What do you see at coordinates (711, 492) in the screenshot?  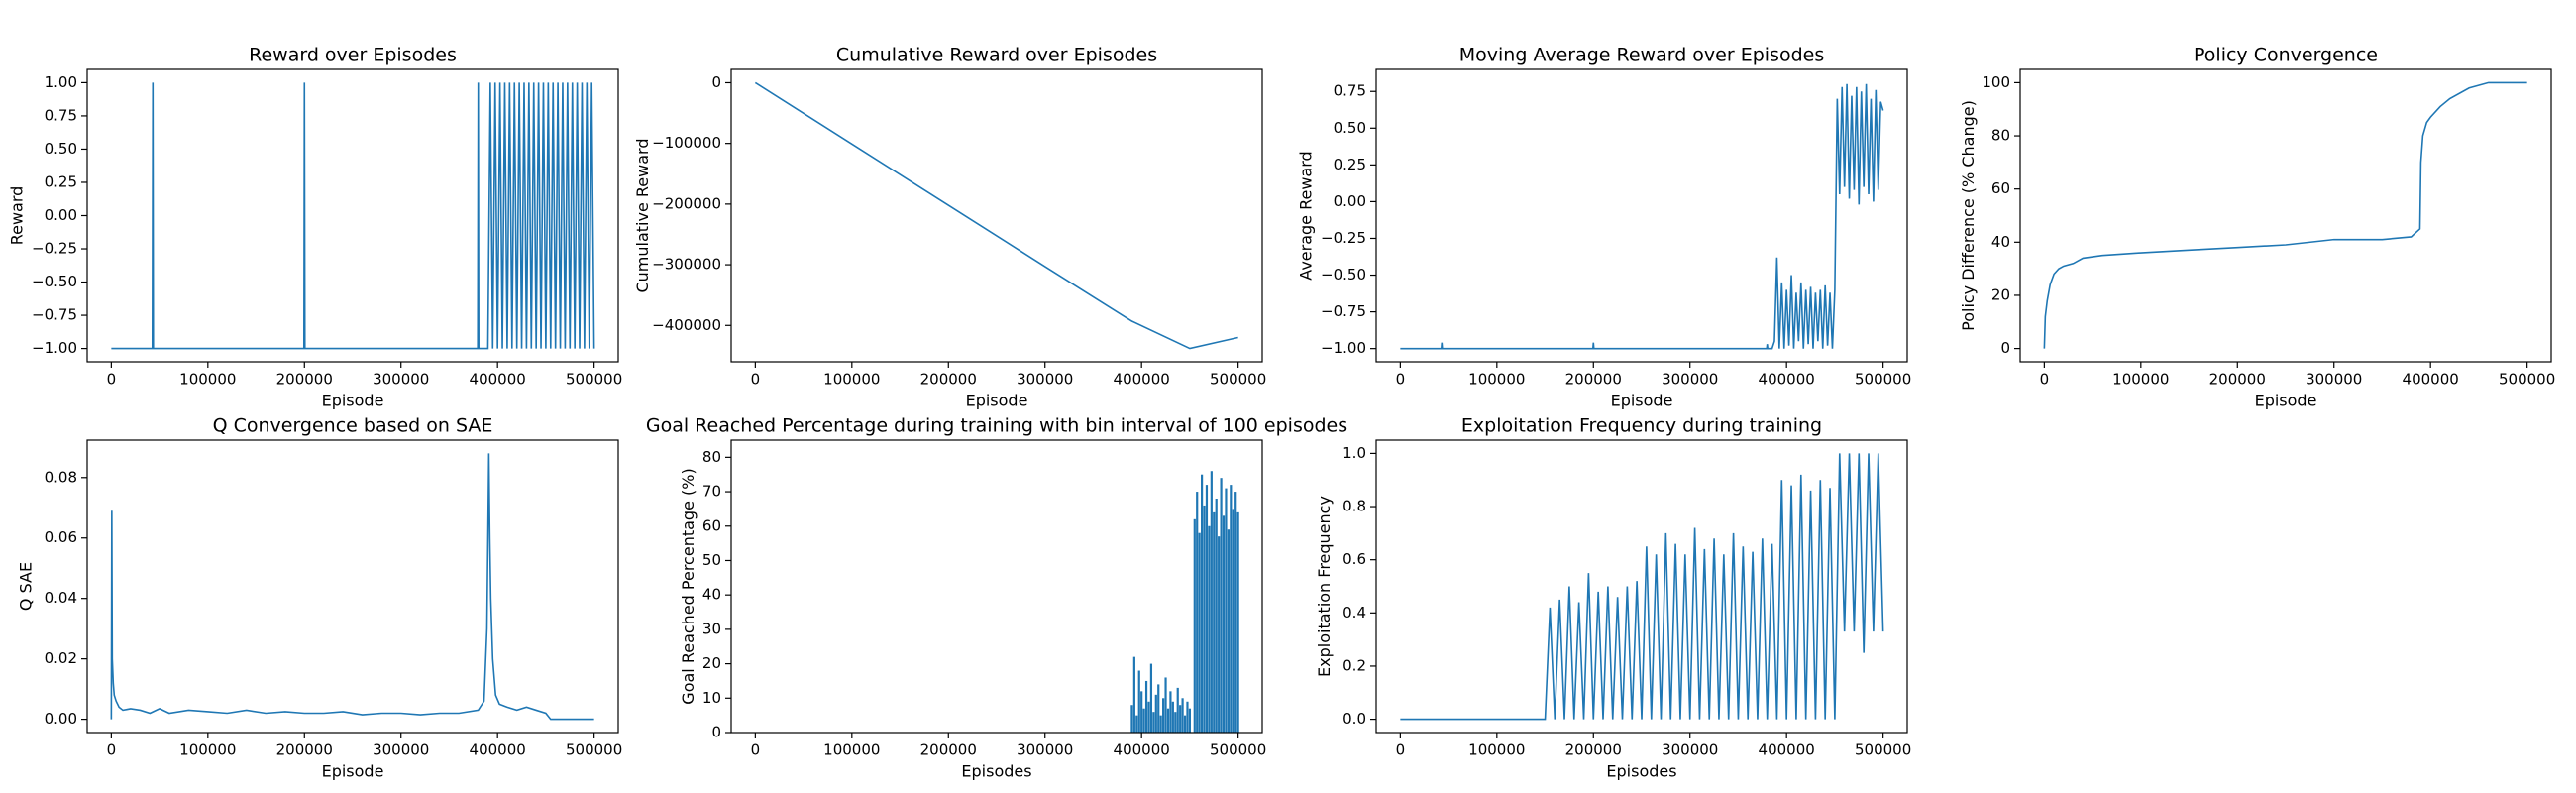 I see `y-tick-label: 70` at bounding box center [711, 492].